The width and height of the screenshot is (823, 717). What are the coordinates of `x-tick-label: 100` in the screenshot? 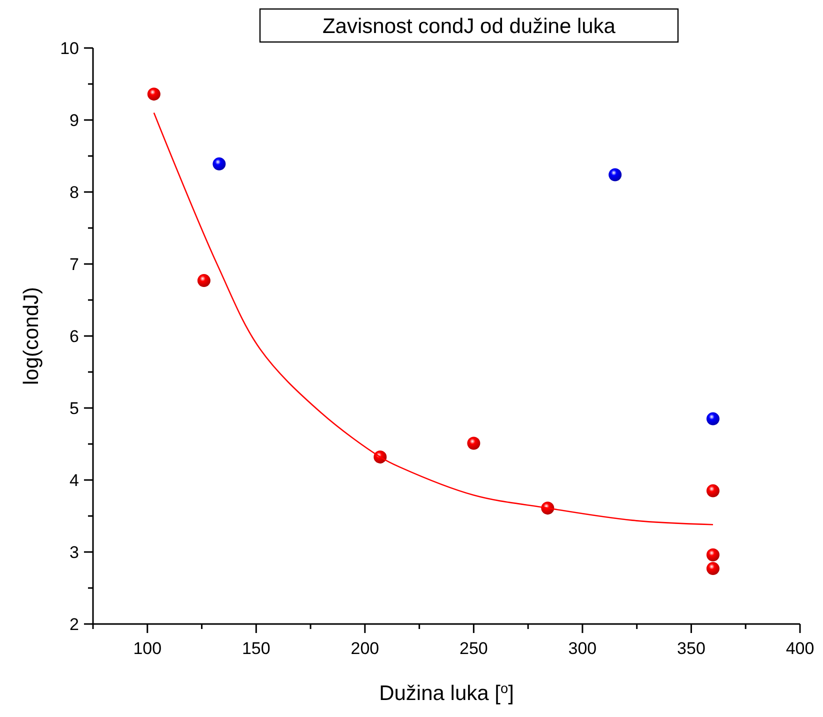 It's located at (147, 648).